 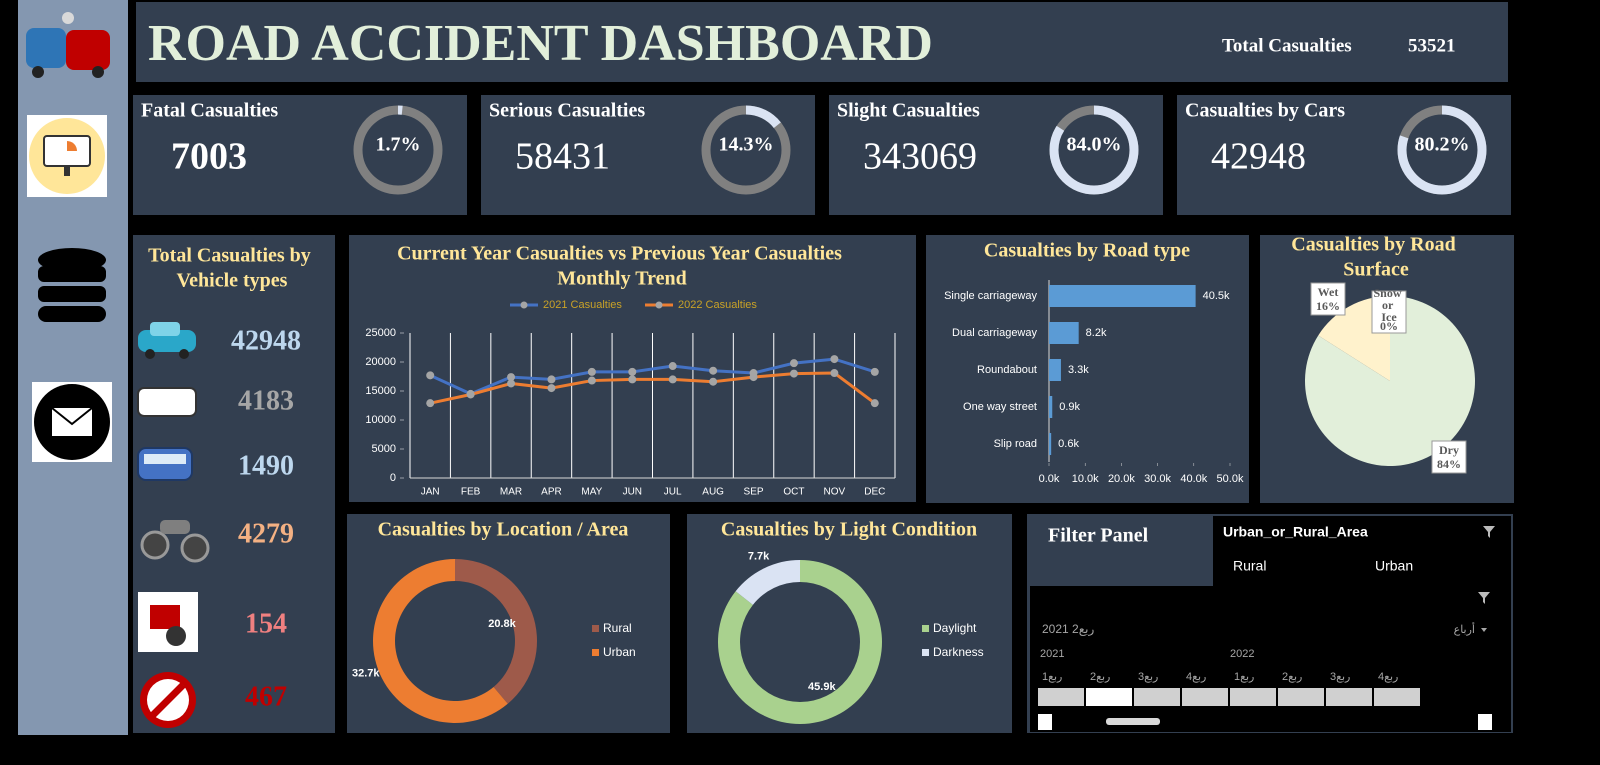 I want to click on y-tick-label: 20000, so click(x=380, y=362).